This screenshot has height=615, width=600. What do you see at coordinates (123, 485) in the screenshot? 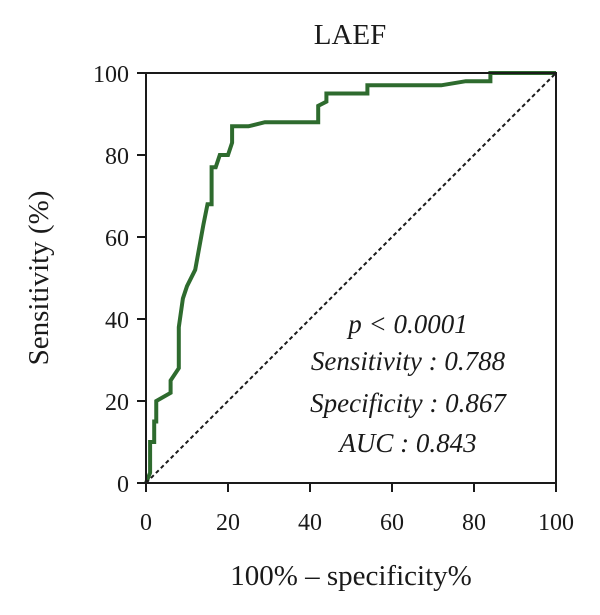
I see `y-tick-label: 0` at bounding box center [123, 485].